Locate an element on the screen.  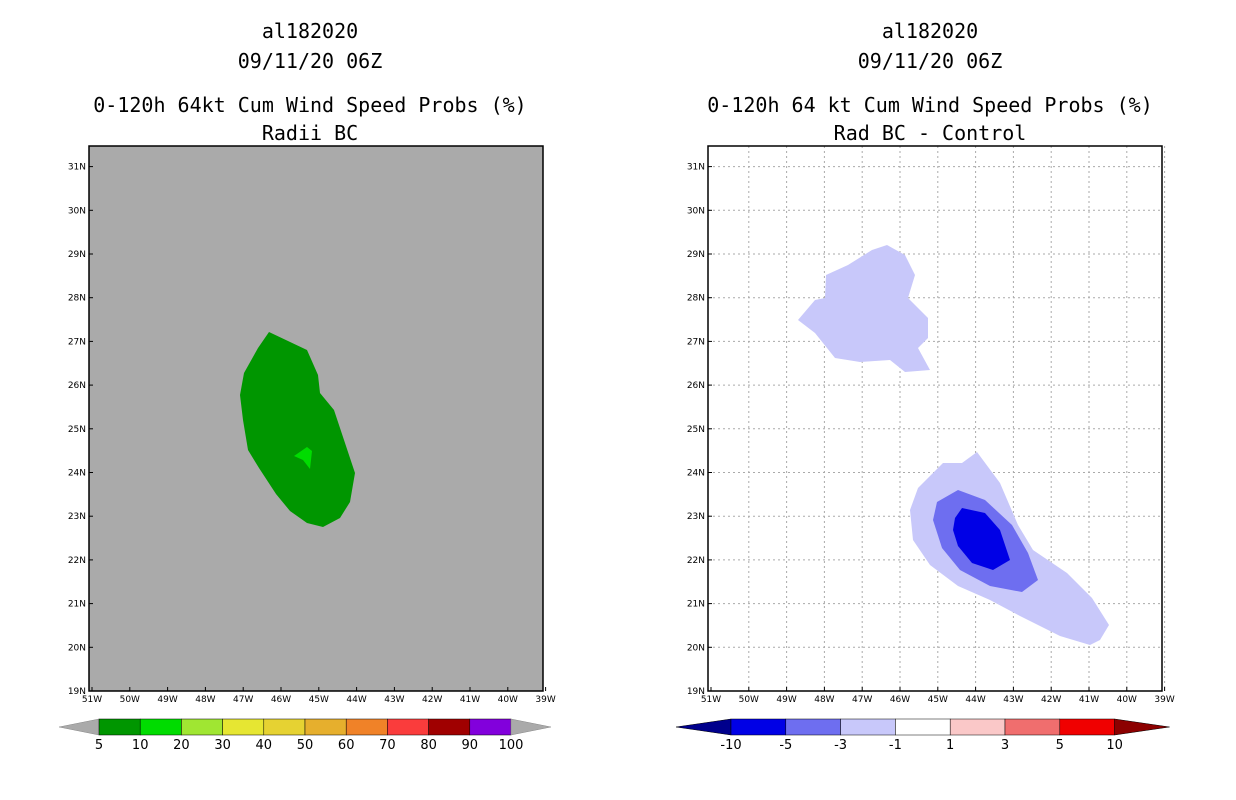
panel-right-subtitle: Rad BC - Control is located at coordinates (930, 133).